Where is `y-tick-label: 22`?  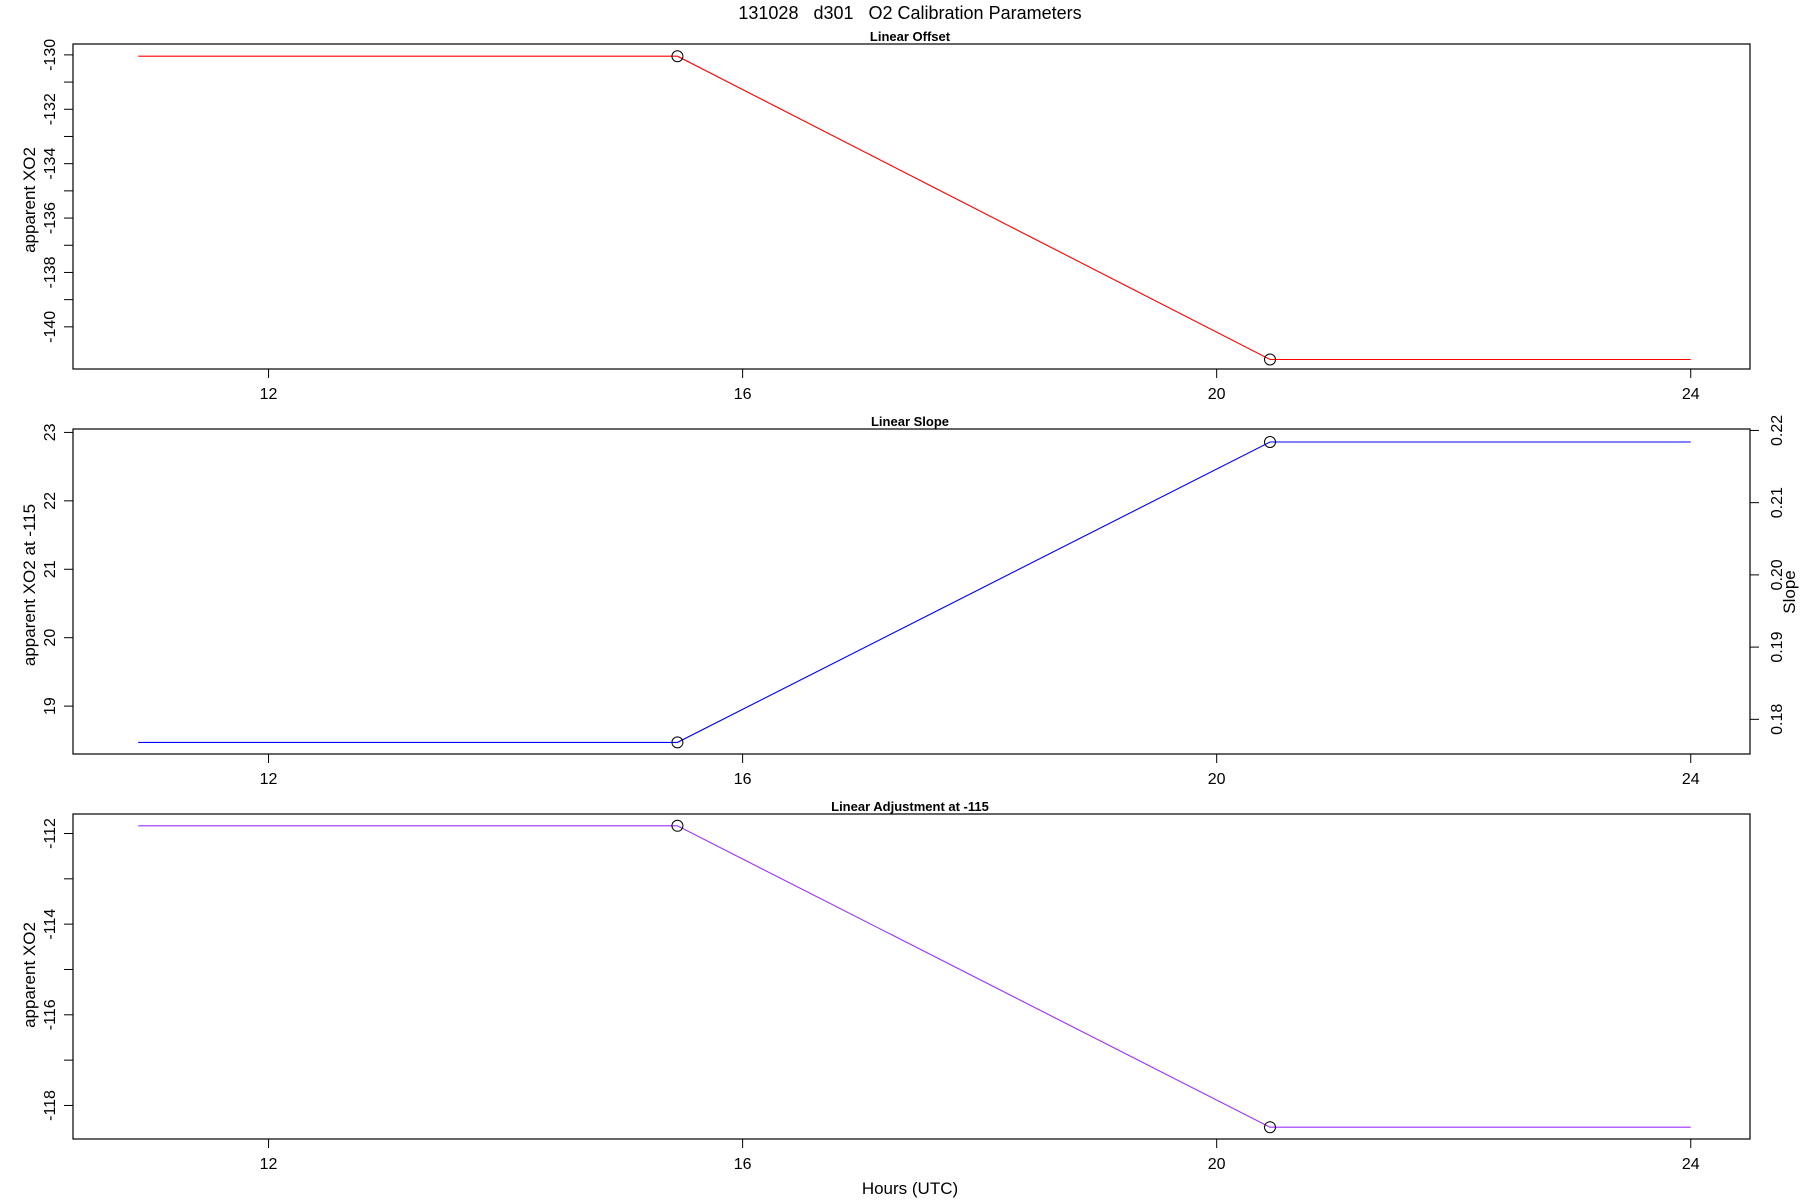 y-tick-label: 22 is located at coordinates (50, 501).